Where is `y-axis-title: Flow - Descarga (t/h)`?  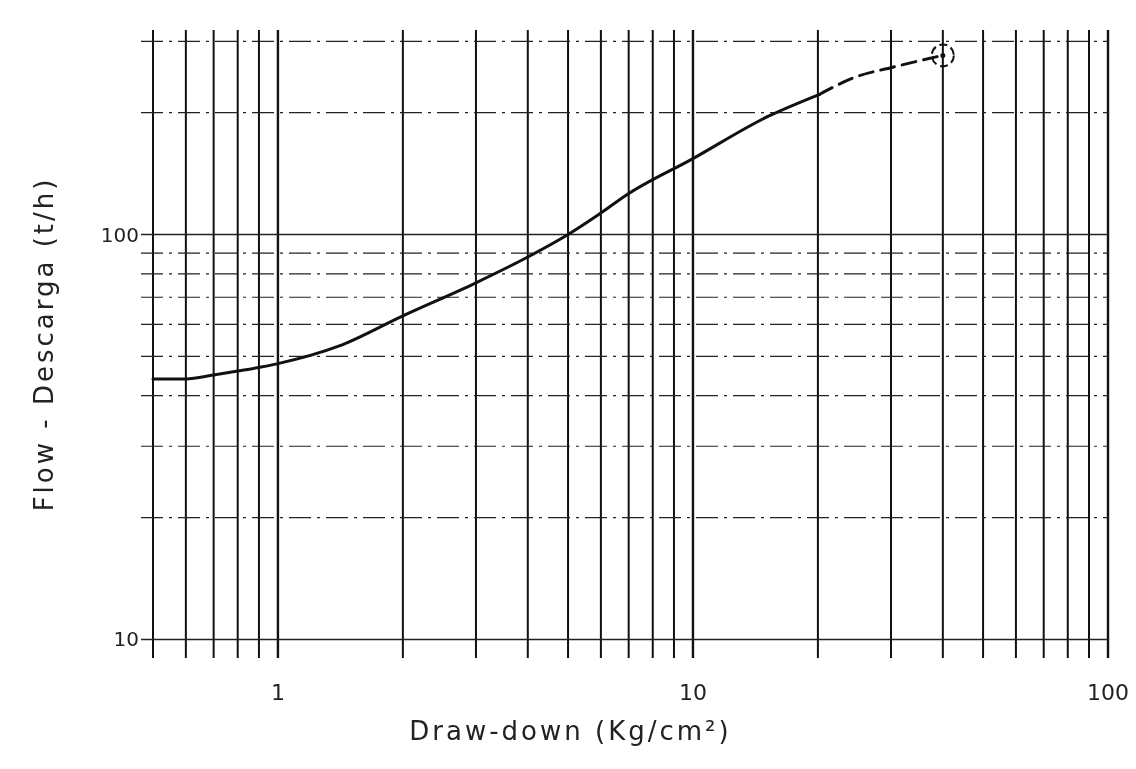 y-axis-title: Flow - Descarga (t/h) is located at coordinates (44, 344).